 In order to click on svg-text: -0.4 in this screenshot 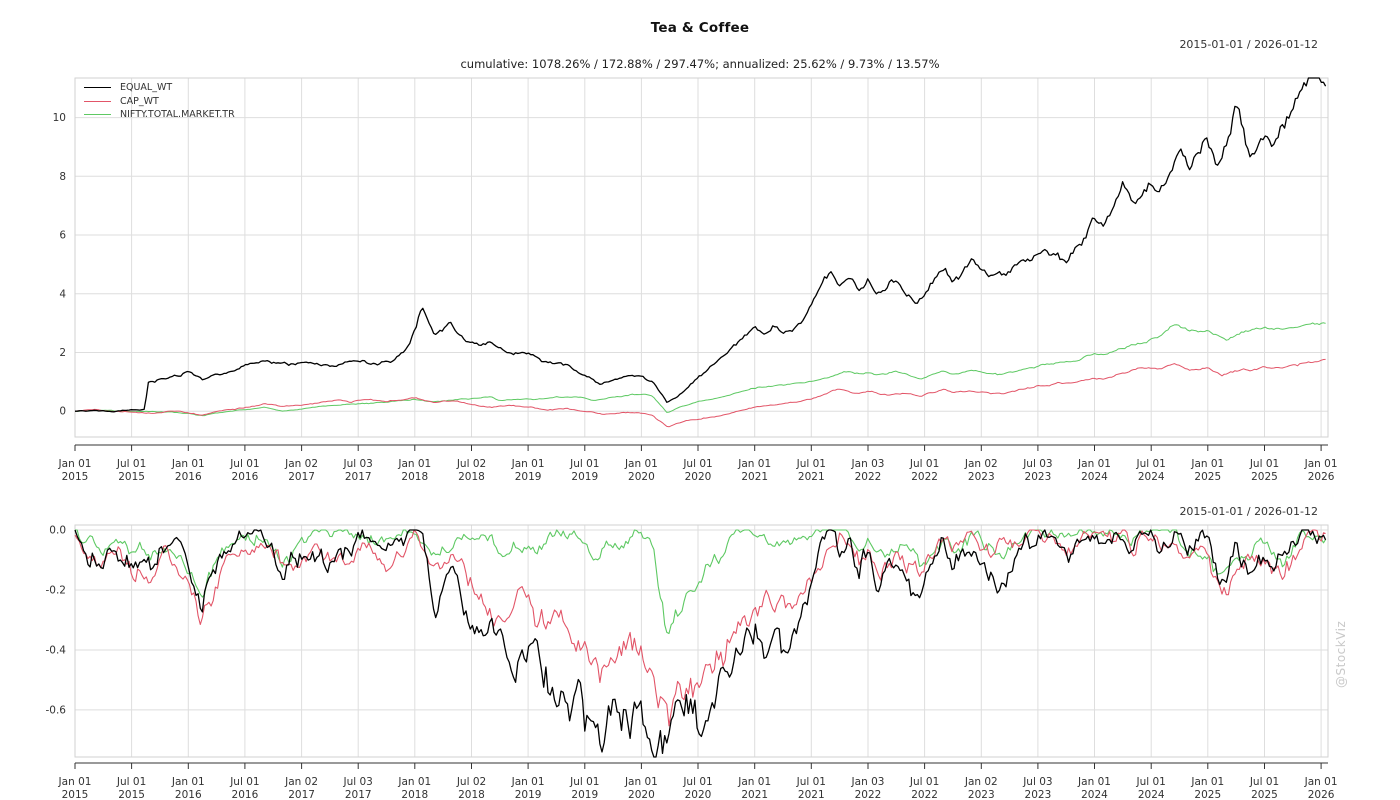, I will do `click(56, 651)`.